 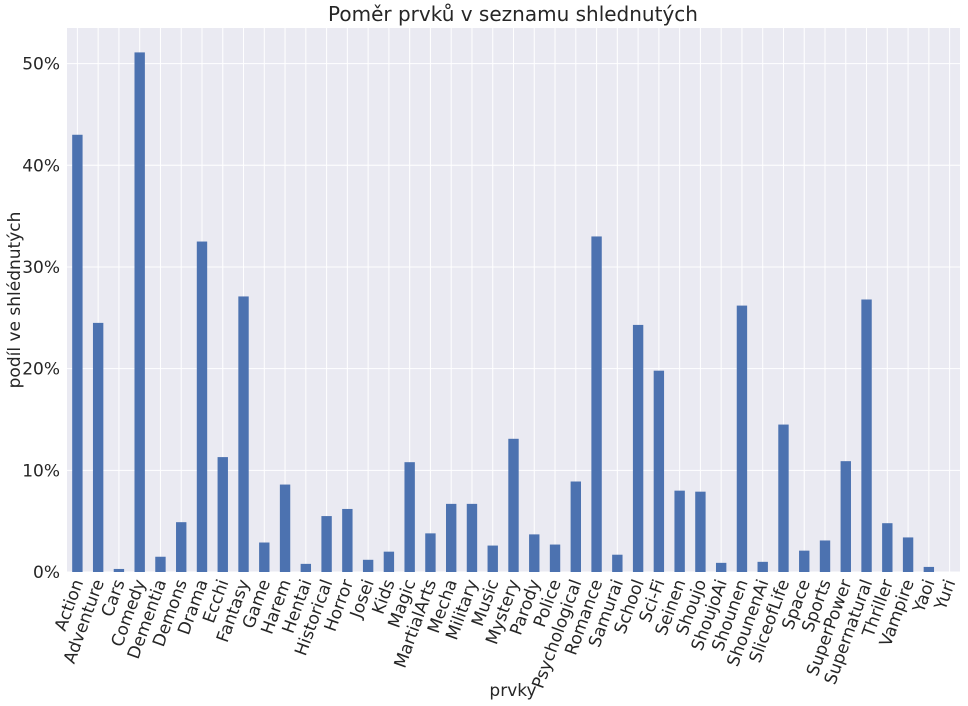 What do you see at coordinates (119, 570) in the screenshot?
I see `bar-cars` at bounding box center [119, 570].